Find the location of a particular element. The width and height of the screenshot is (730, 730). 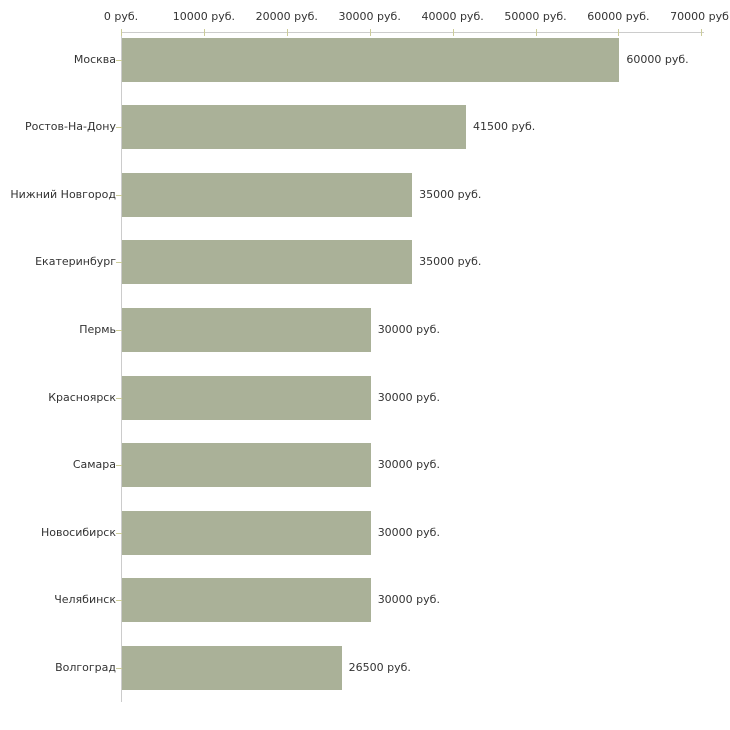

category-label: Красноярск is located at coordinates (82, 397).